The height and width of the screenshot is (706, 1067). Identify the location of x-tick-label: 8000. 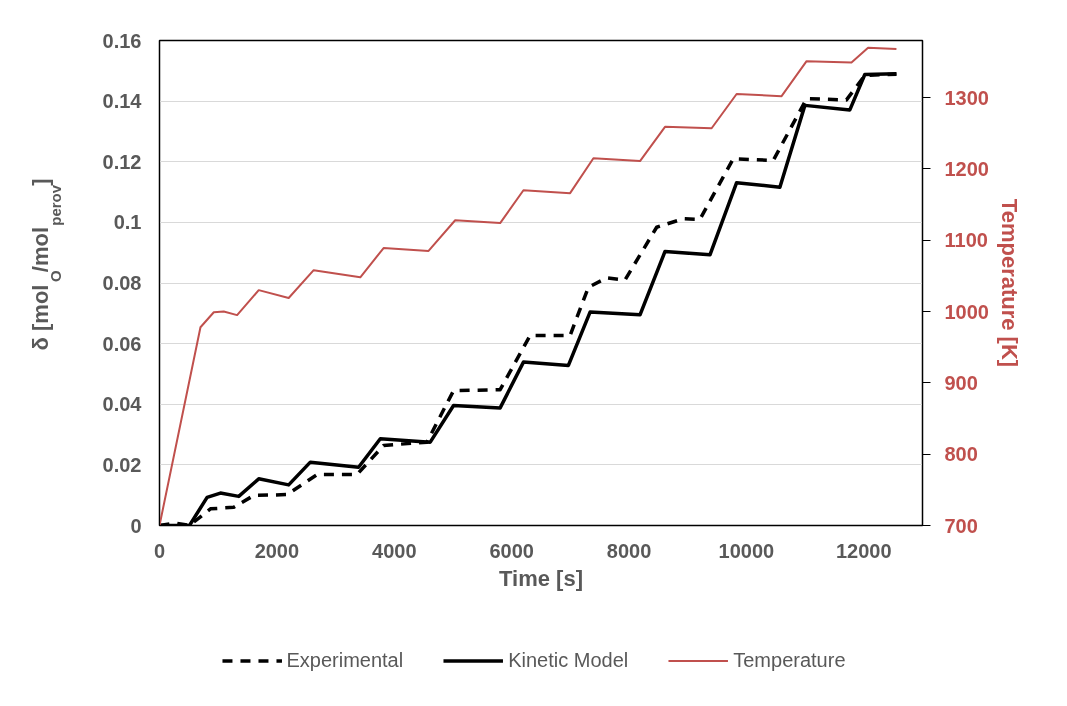
(629, 550).